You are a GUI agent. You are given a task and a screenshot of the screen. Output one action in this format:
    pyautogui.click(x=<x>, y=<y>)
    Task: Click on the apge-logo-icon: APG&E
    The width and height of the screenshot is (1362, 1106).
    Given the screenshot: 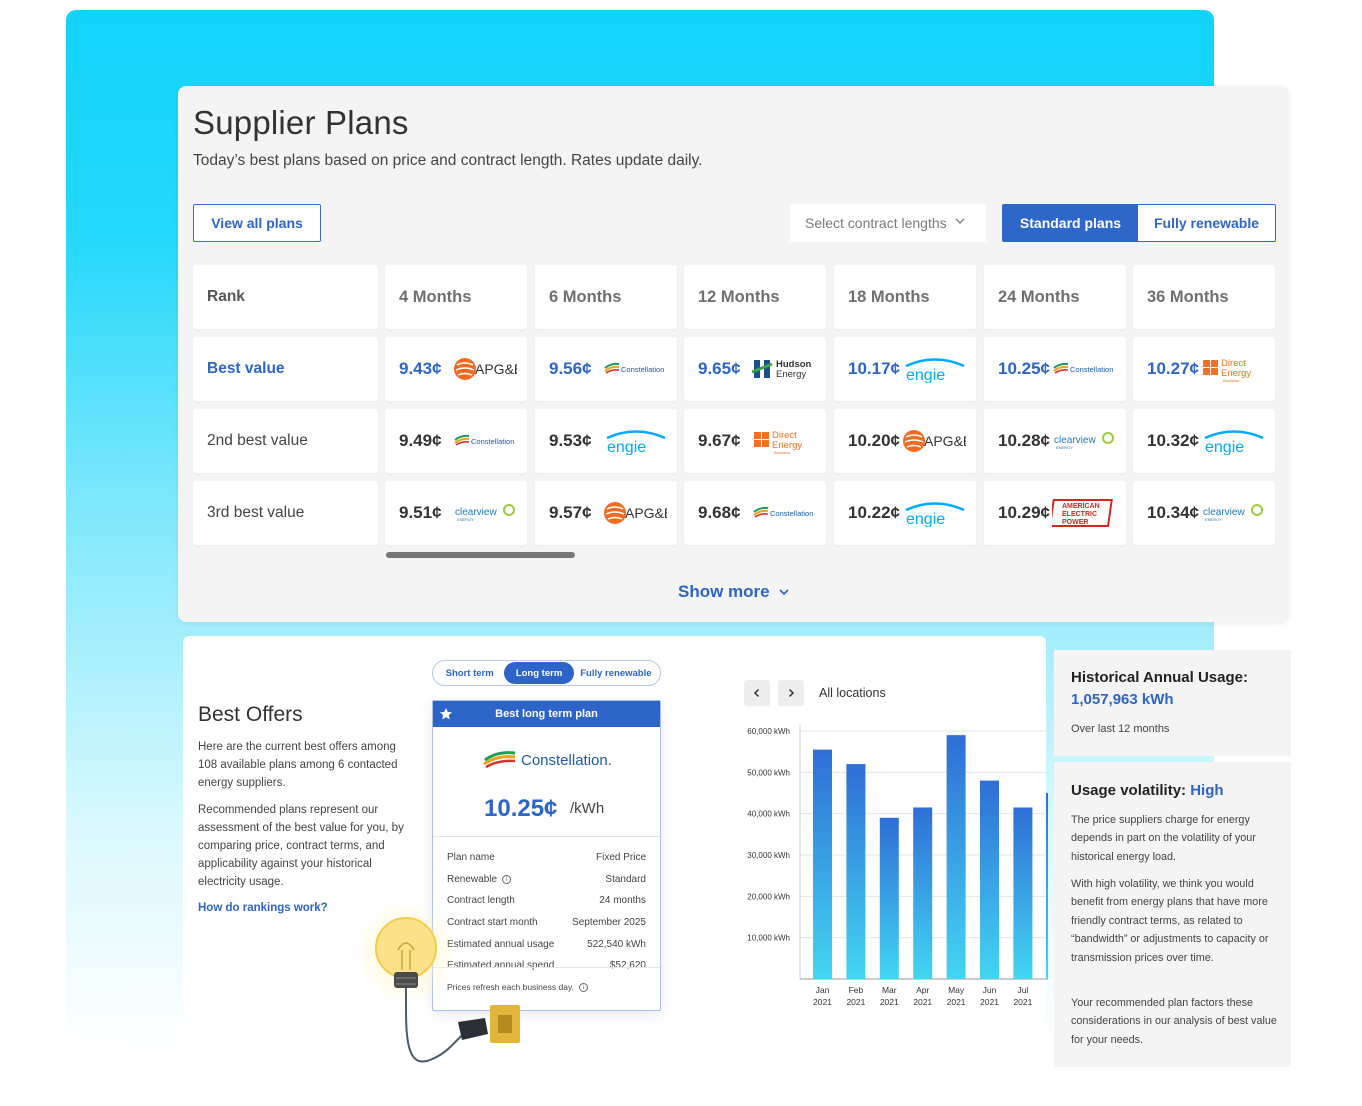 What is the action you would take?
    pyautogui.click(x=635, y=513)
    